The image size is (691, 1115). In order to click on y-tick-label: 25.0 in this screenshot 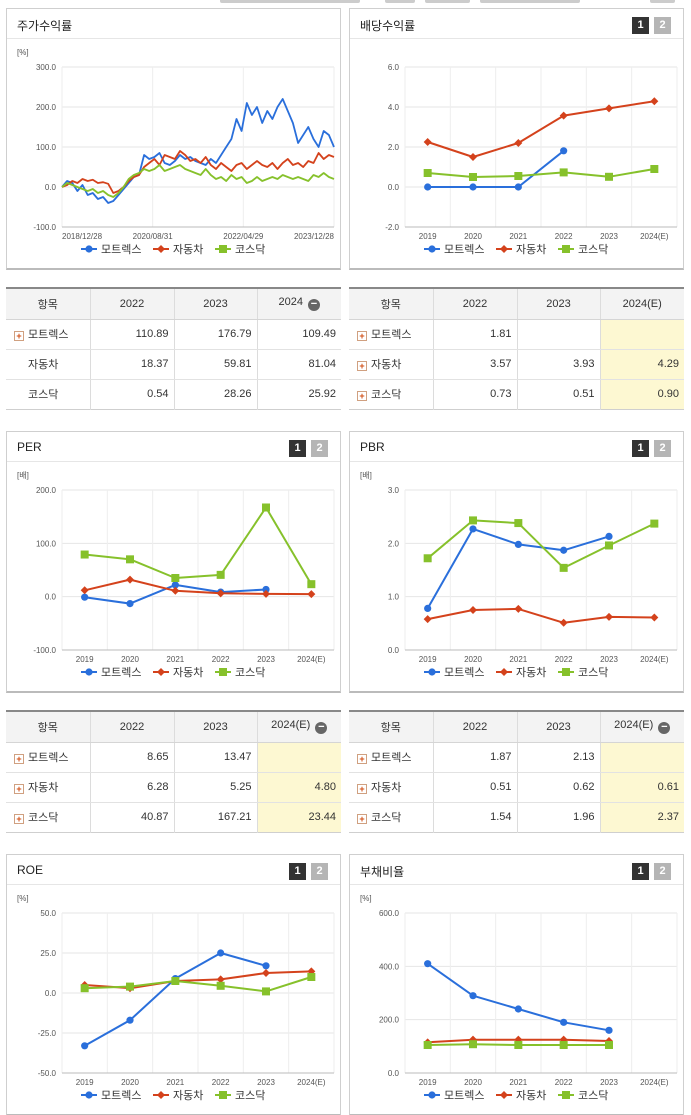, I will do `click(48, 953)`.